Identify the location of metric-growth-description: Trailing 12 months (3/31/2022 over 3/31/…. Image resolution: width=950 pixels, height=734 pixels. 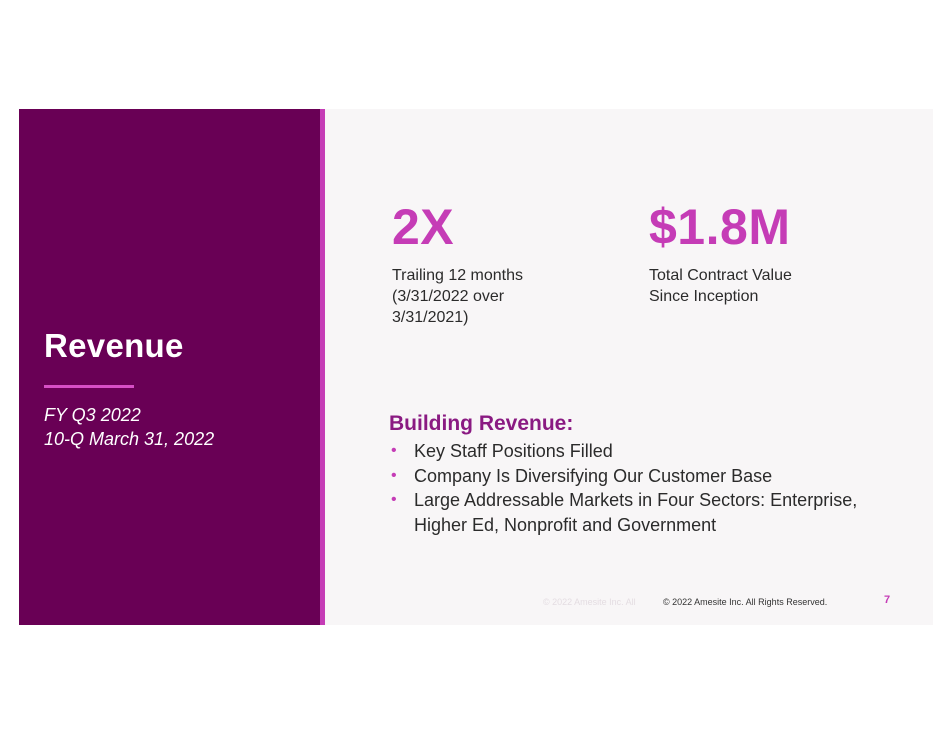
(457, 296).